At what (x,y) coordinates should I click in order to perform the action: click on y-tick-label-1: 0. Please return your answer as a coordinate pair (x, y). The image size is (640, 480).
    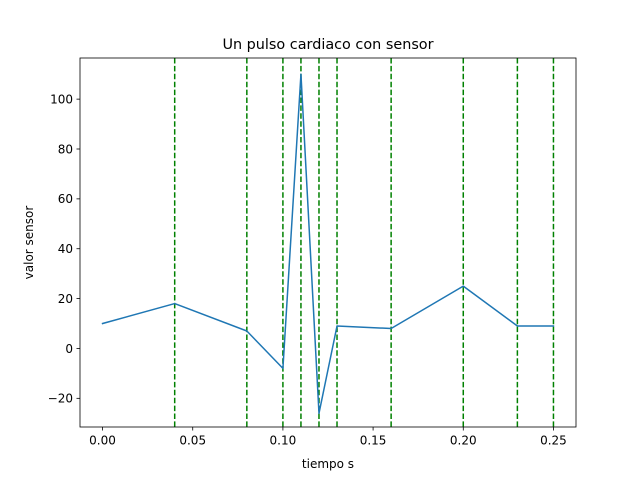
    Looking at the image, I should click on (69, 349).